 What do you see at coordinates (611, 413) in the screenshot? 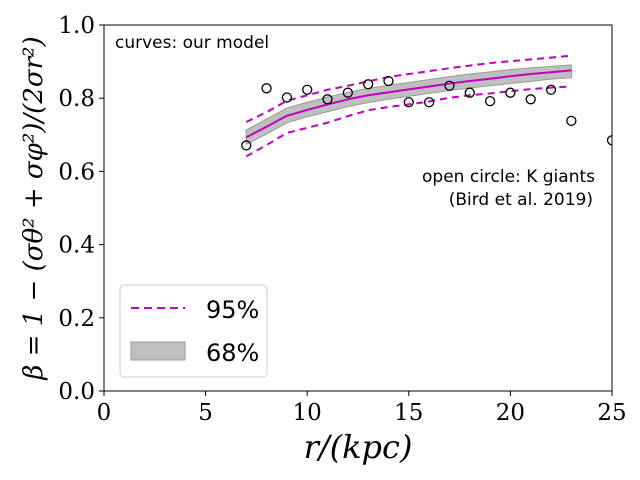
I see `x-tick-label: 25` at bounding box center [611, 413].